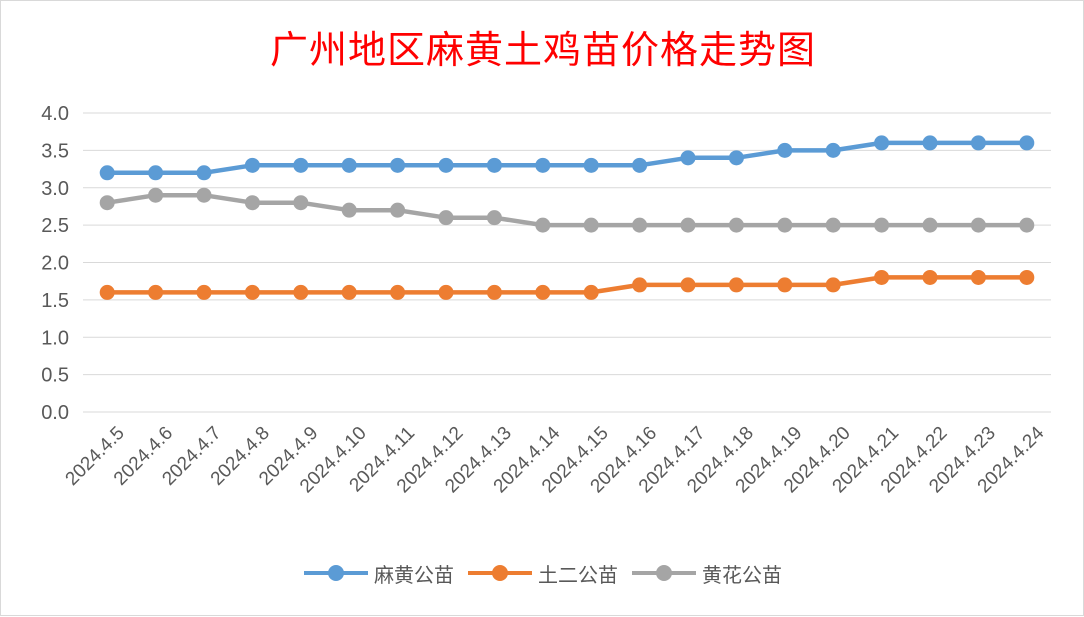  What do you see at coordinates (55, 301) in the screenshot?
I see `y-tick-label: 1.5` at bounding box center [55, 301].